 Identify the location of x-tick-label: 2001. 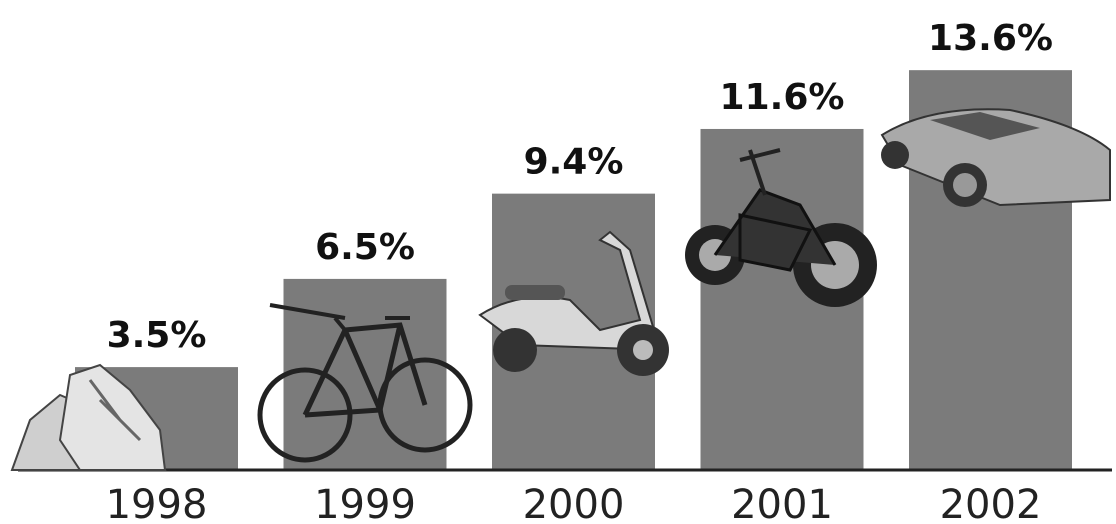
(782, 503).